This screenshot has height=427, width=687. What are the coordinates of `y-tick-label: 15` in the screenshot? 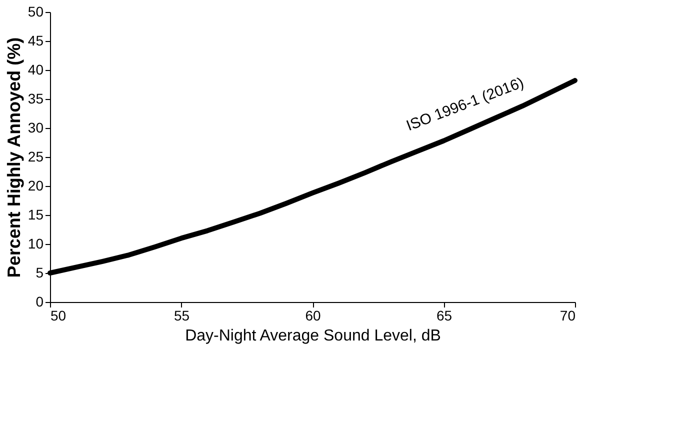 It's located at (36, 214).